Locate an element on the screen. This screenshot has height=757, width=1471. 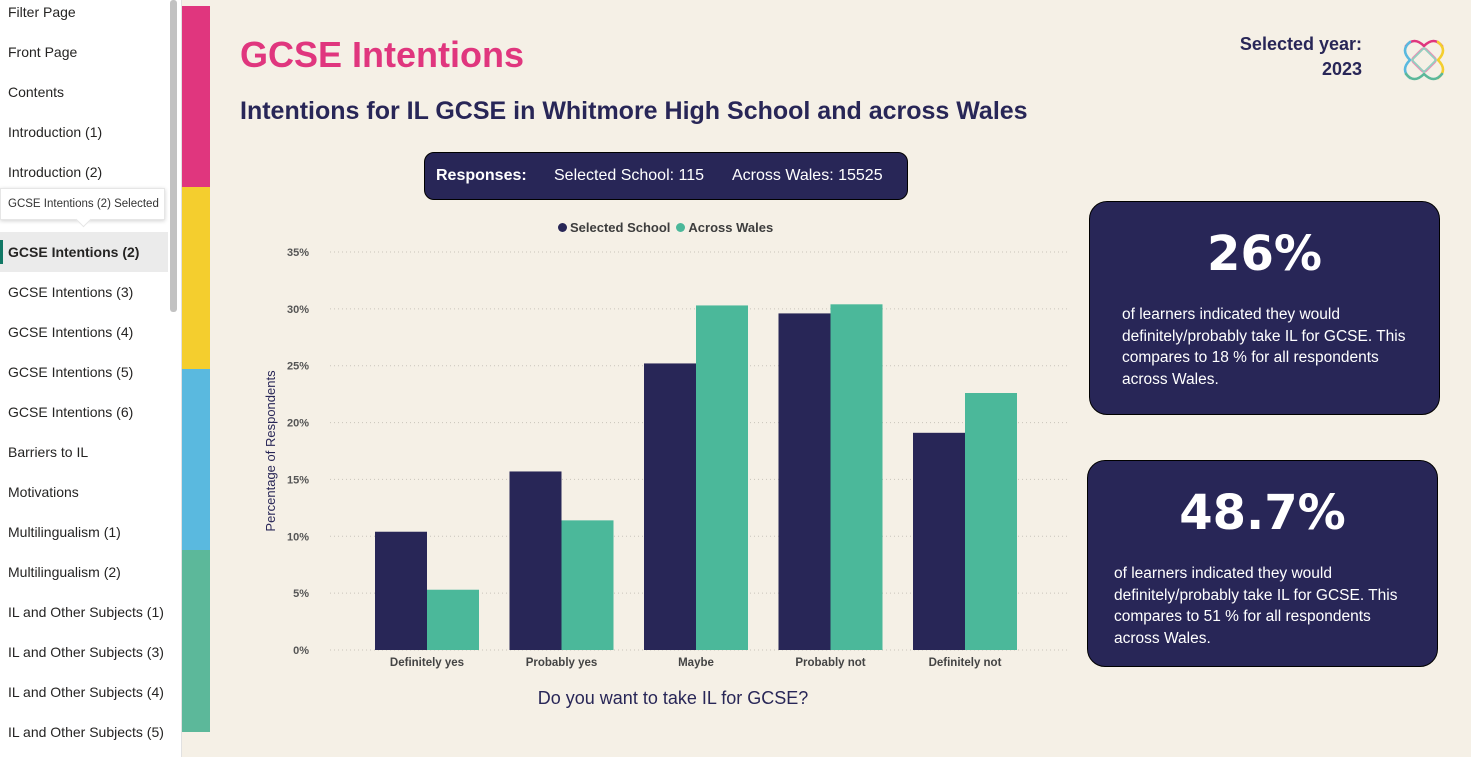
legend-label-across-wales: Across Wales is located at coordinates (731, 227).